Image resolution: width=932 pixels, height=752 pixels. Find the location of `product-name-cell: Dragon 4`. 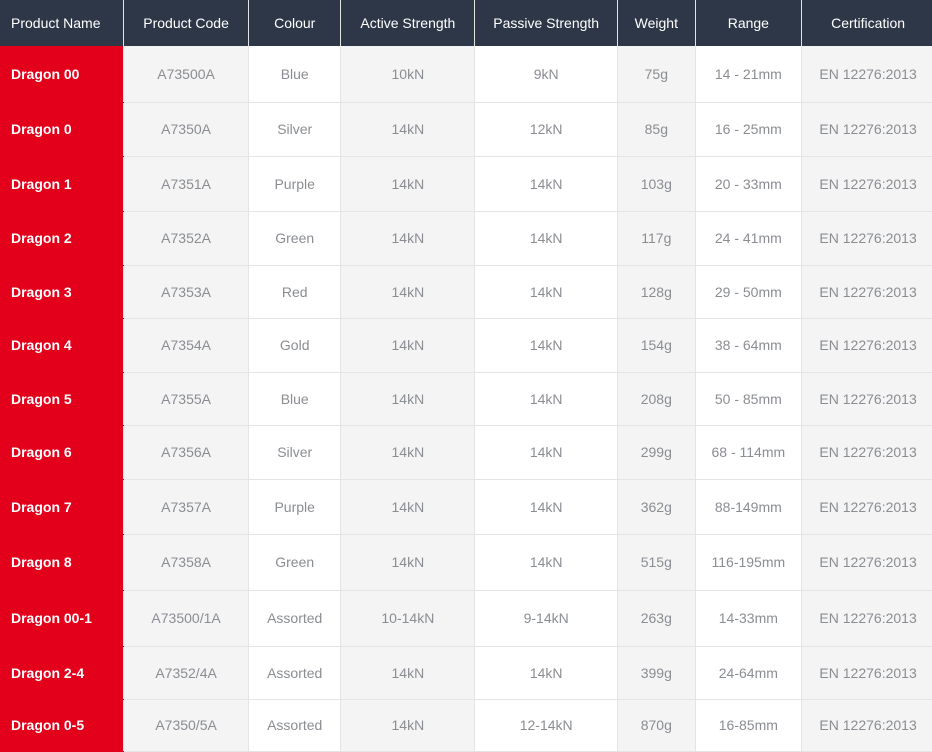

product-name-cell: Dragon 4 is located at coordinates (62, 345).